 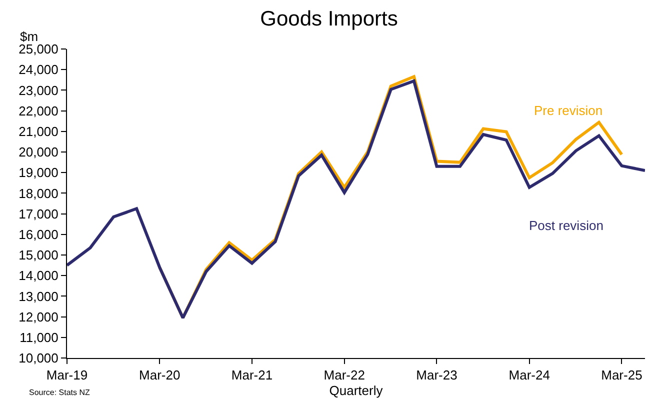 What do you see at coordinates (621, 375) in the screenshot?
I see `x-tick-label: Mar-25` at bounding box center [621, 375].